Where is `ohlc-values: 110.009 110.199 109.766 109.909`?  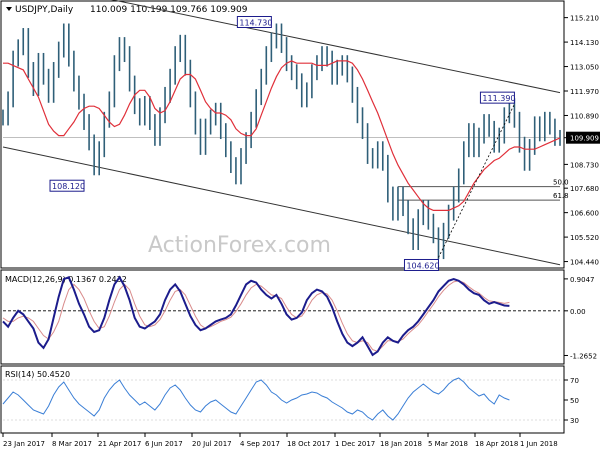 ohlc-values: 110.009 110.199 109.766 109.909 is located at coordinates (169, 10).